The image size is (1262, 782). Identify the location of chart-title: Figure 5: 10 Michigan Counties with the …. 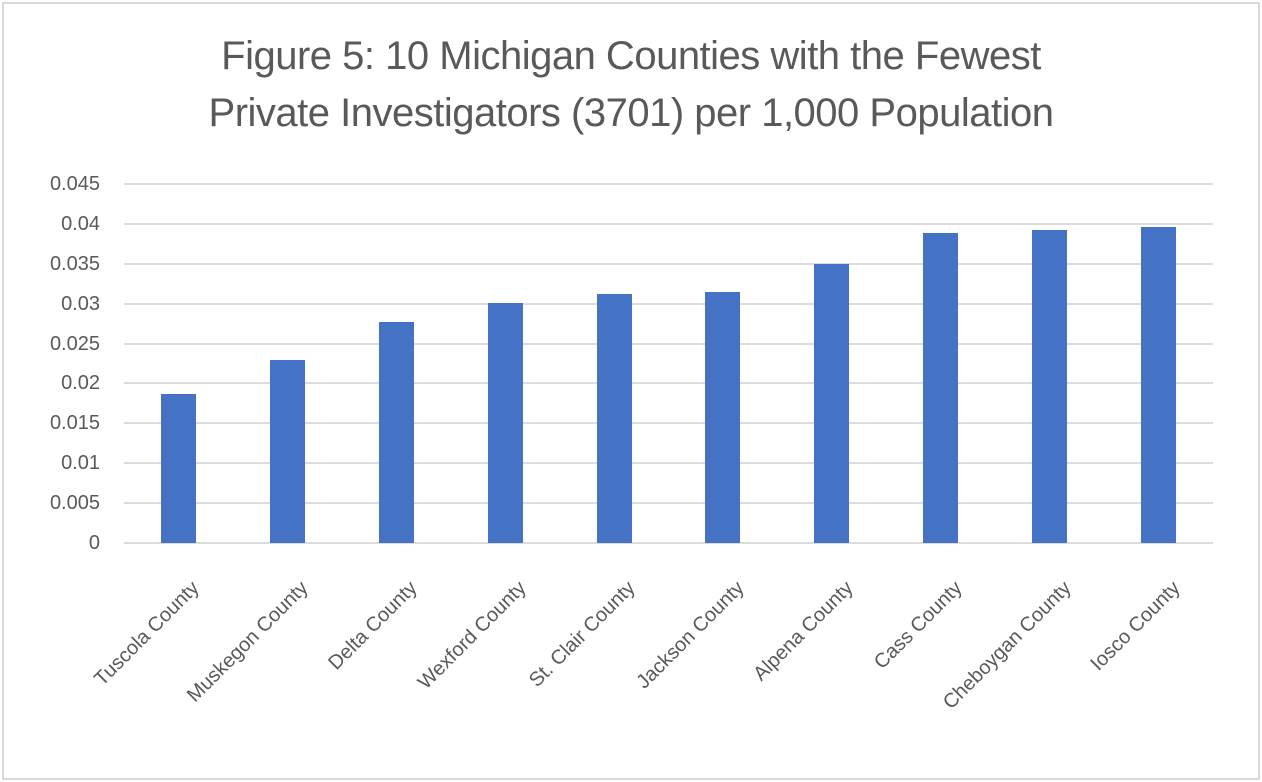
(631, 85).